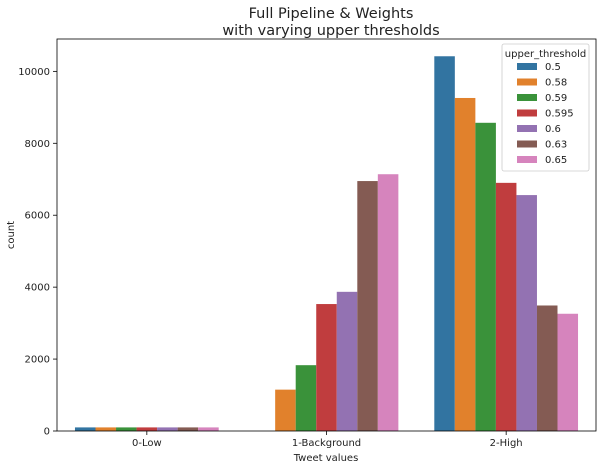  I want to click on x-tick-label: 1-Background, so click(326, 443).